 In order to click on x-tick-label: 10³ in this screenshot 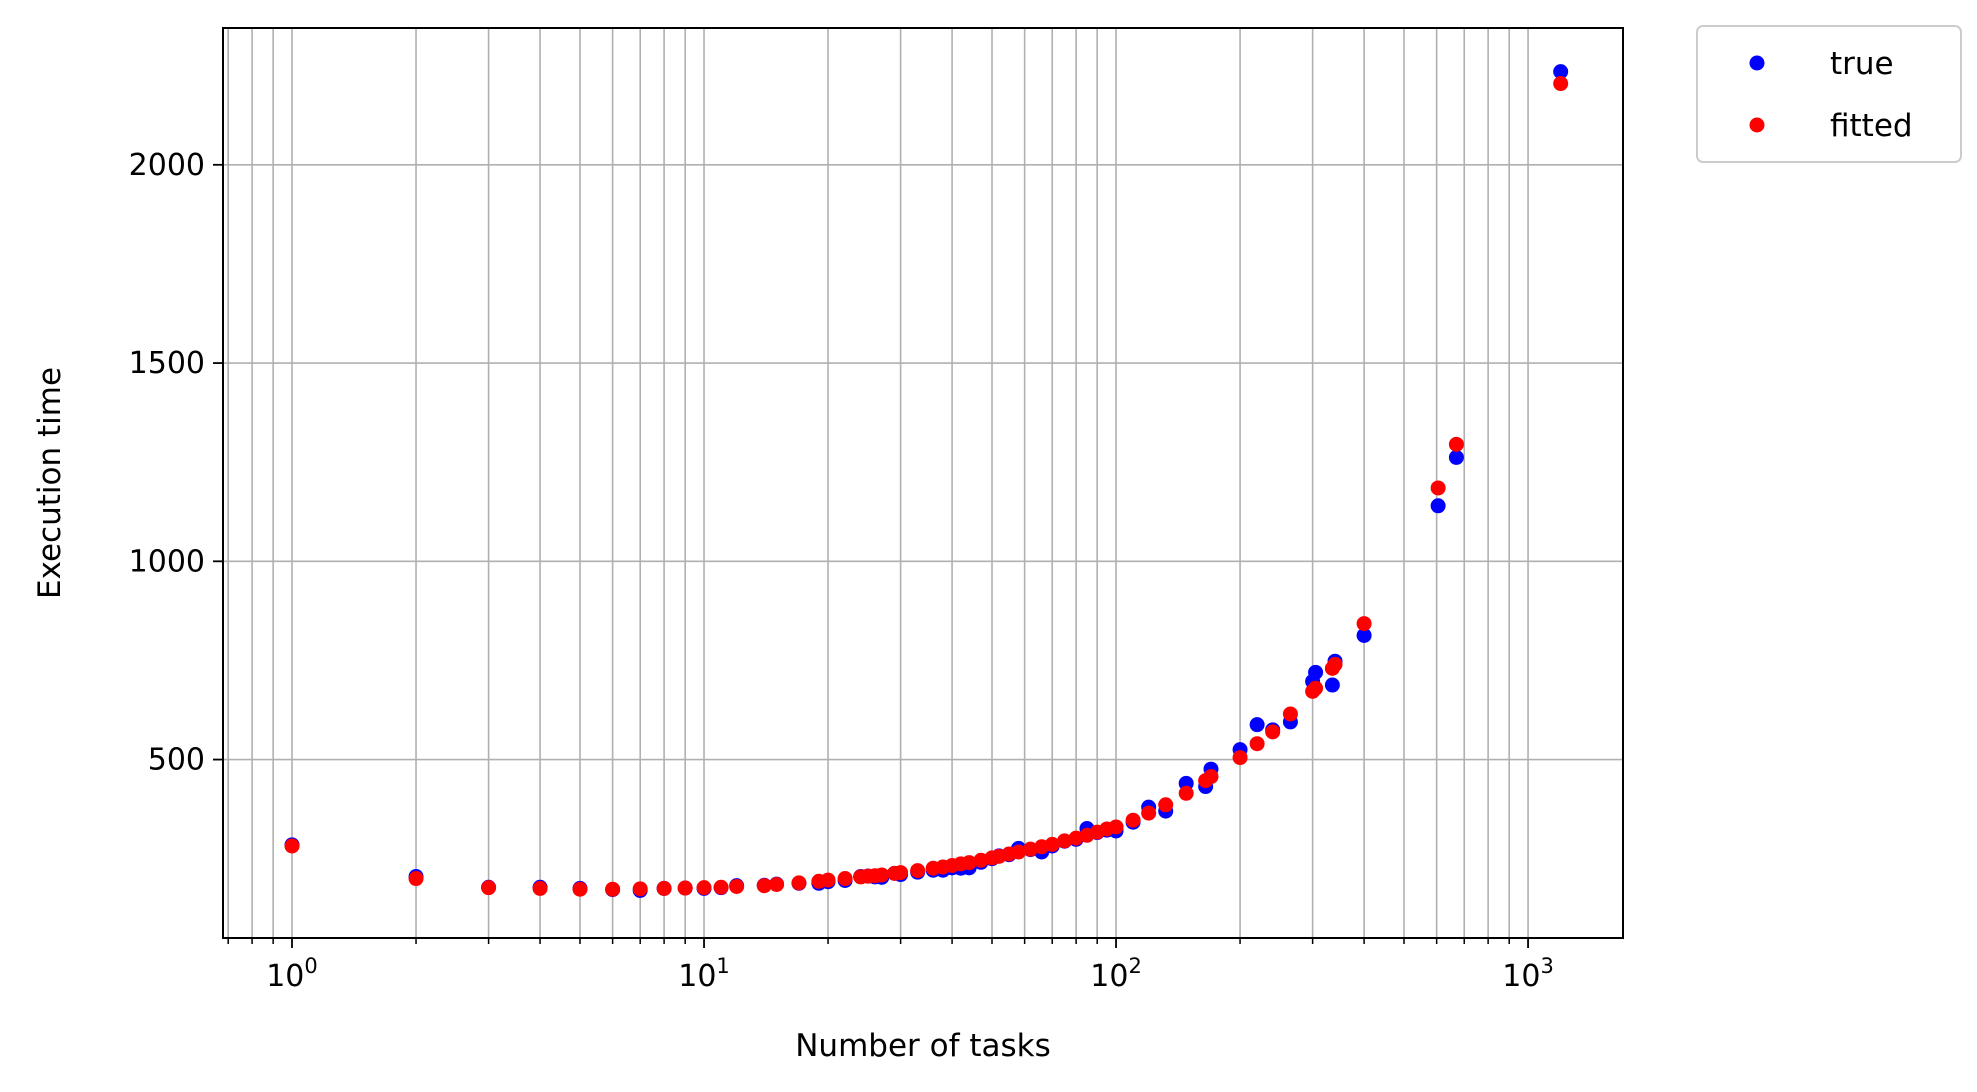, I will do `click(1528, 974)`.